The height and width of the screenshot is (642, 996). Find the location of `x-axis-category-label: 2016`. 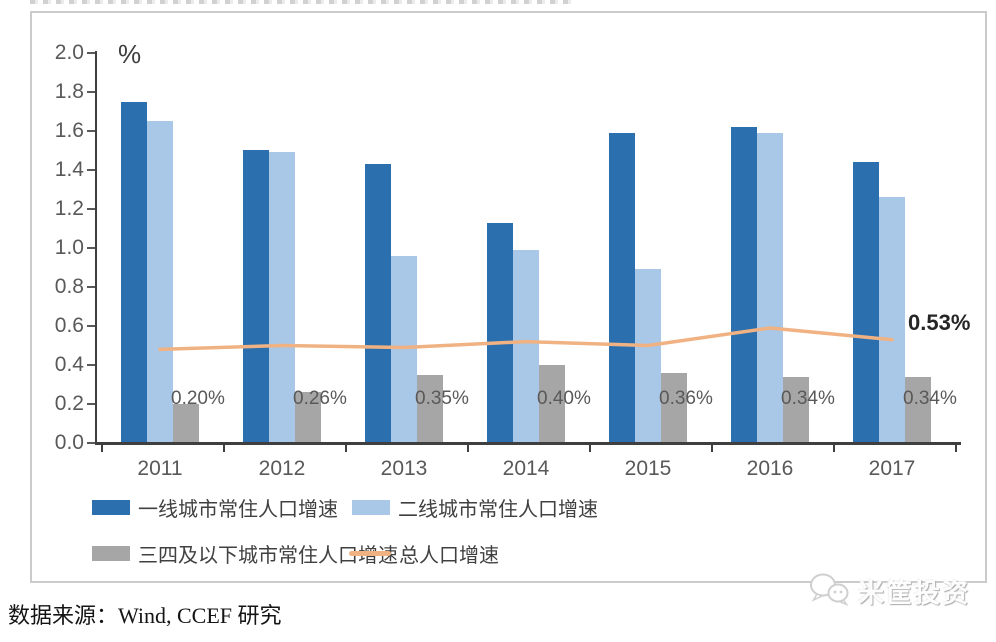

x-axis-category-label: 2016 is located at coordinates (770, 468).